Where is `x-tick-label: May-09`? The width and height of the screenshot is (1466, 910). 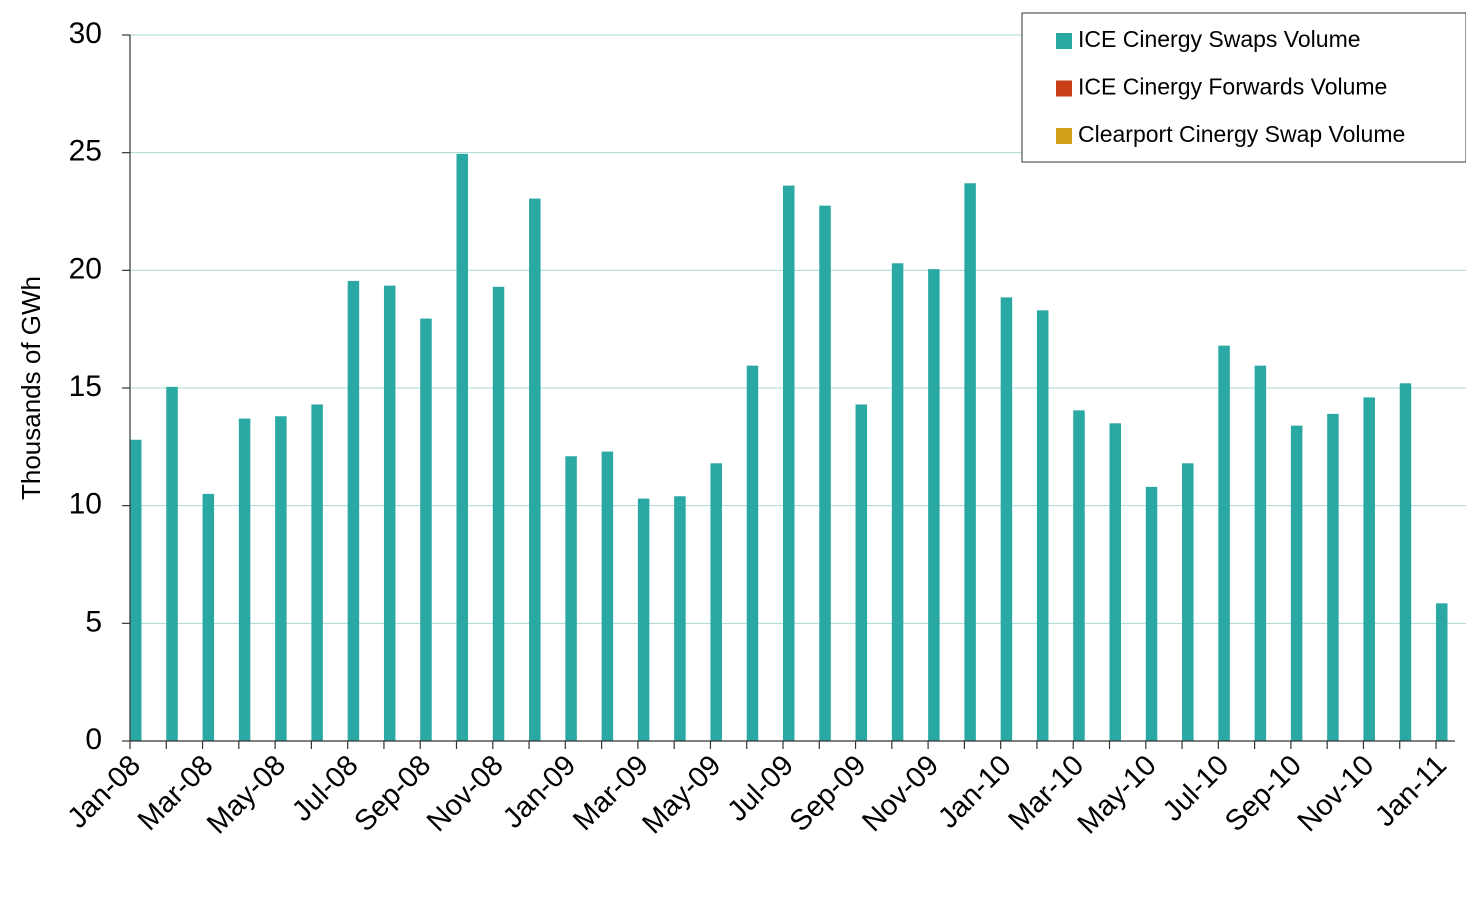 x-tick-label: May-09 is located at coordinates (681, 794).